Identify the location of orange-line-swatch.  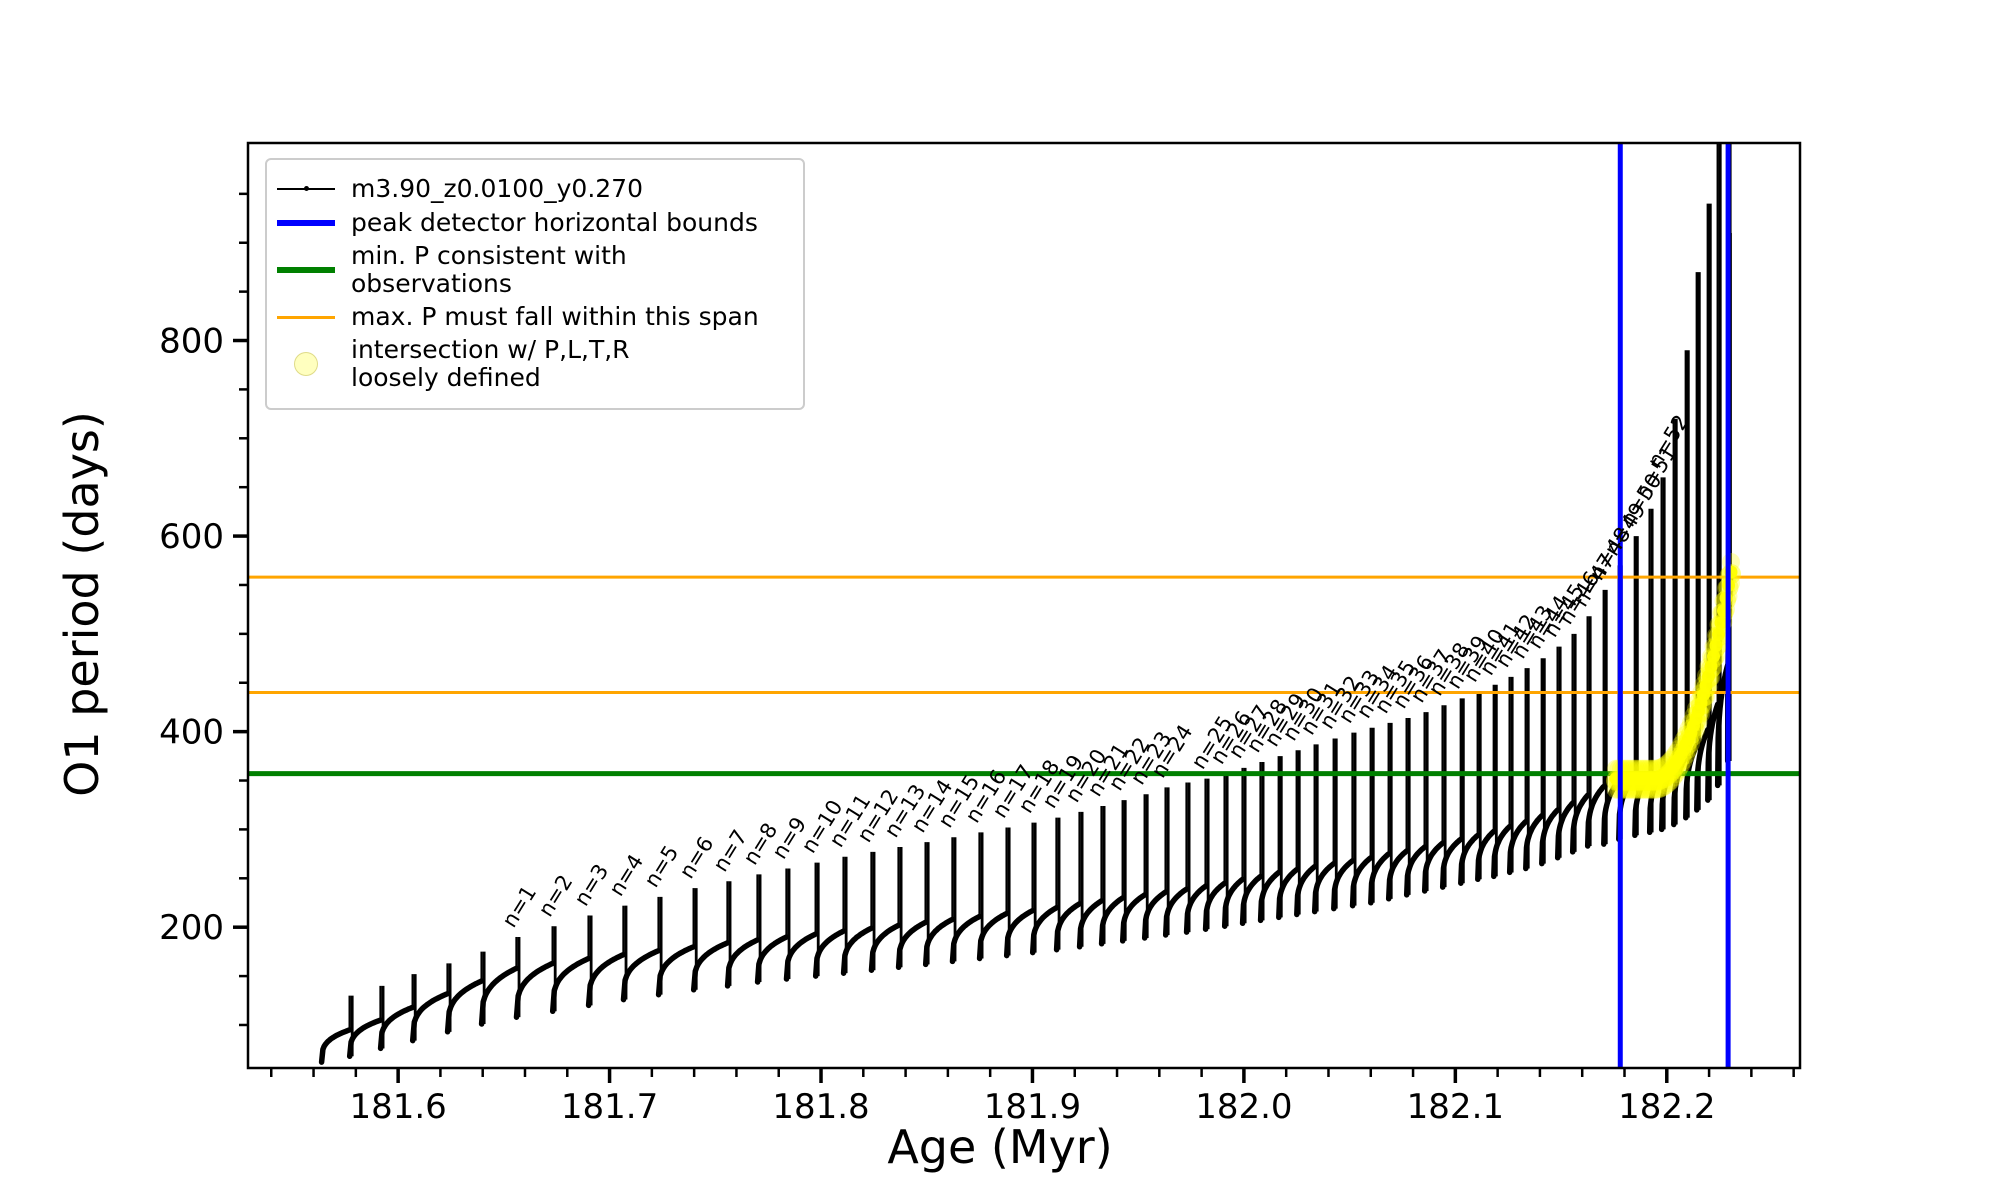
(306, 317).